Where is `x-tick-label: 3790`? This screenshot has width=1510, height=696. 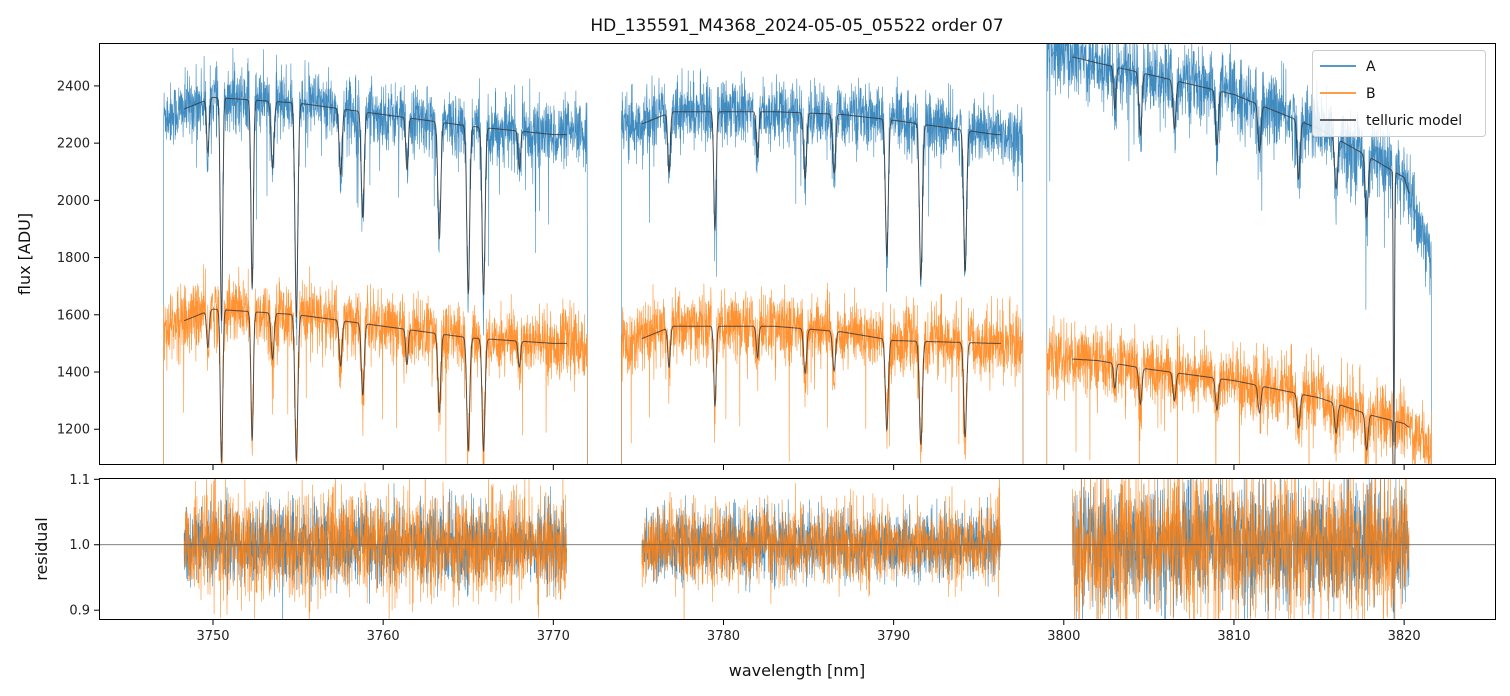
x-tick-label: 3790 is located at coordinates (893, 636).